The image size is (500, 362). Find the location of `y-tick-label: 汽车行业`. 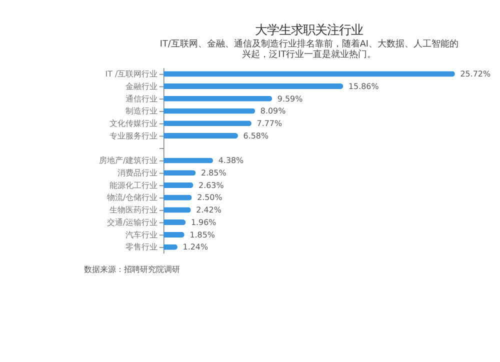

y-tick-label: 汽车行业 is located at coordinates (142, 235).